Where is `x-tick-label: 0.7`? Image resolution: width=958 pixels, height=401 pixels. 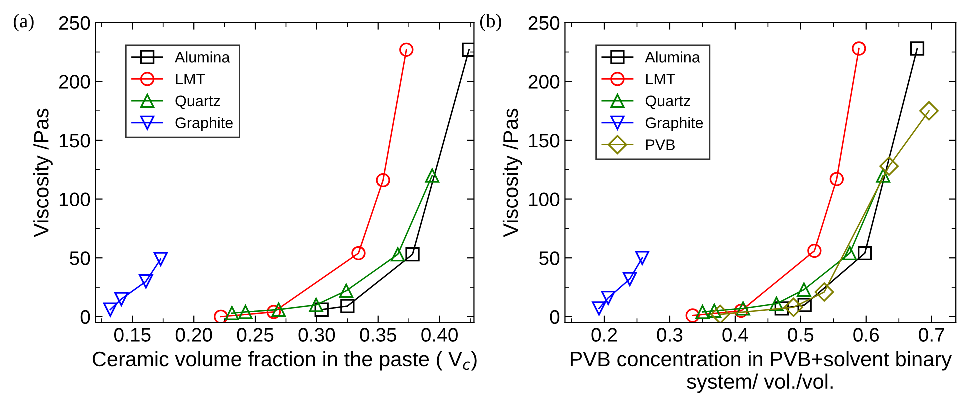
x-tick-label: 0.7 is located at coordinates (931, 335).